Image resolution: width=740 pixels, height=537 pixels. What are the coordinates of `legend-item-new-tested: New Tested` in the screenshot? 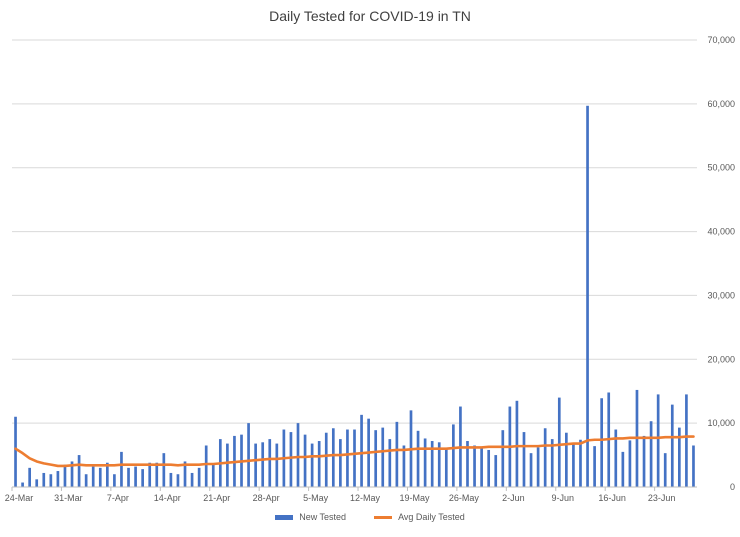 It's located at (310, 517).